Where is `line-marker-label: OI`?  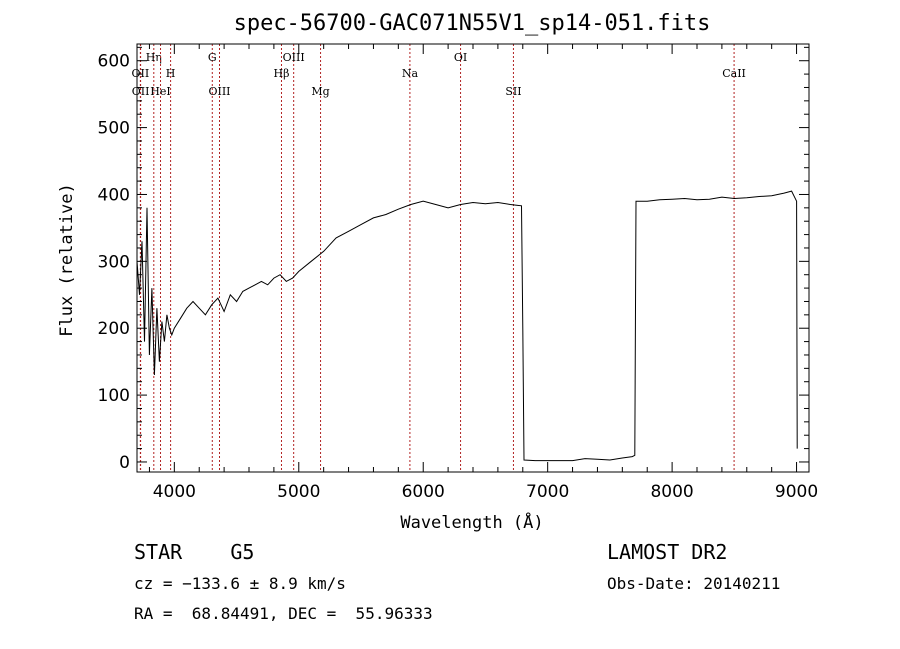 line-marker-label: OI is located at coordinates (460, 57).